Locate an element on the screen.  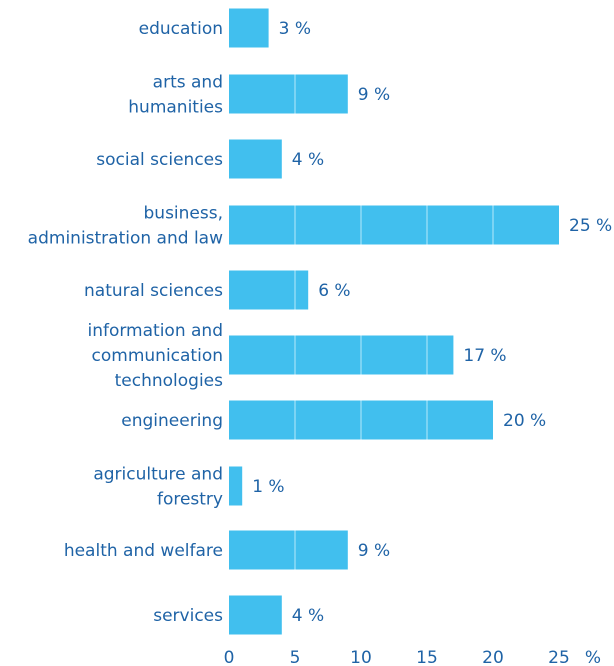
category-label-line: arts and is located at coordinates (188, 83).